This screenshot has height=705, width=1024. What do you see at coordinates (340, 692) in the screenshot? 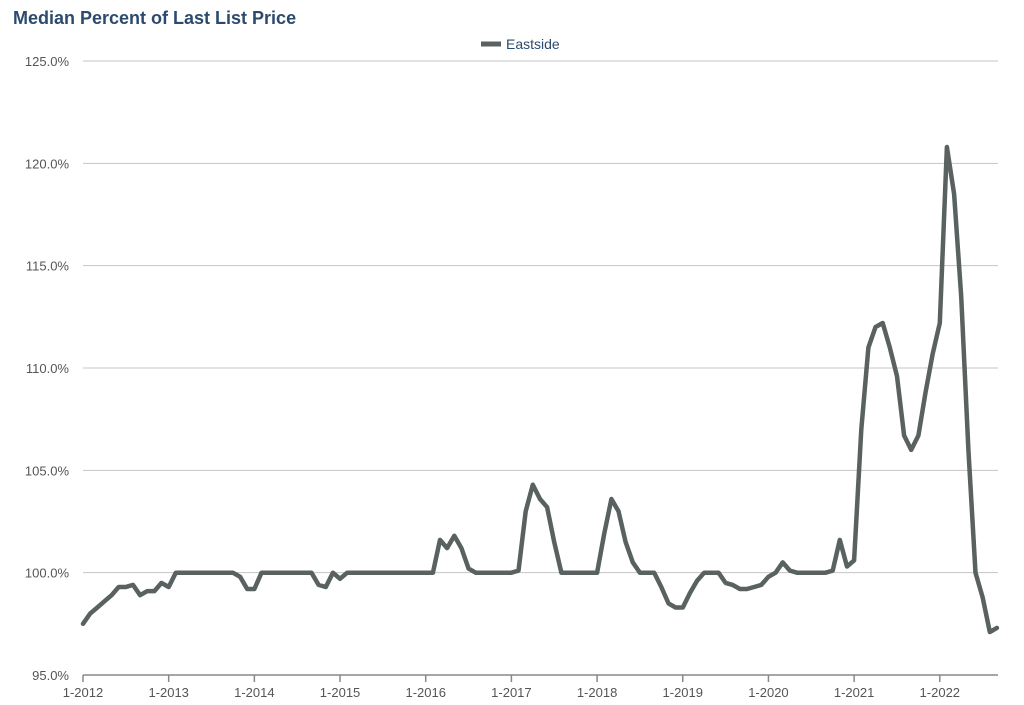
I see `x-tick-label: 1-2015` at bounding box center [340, 692].